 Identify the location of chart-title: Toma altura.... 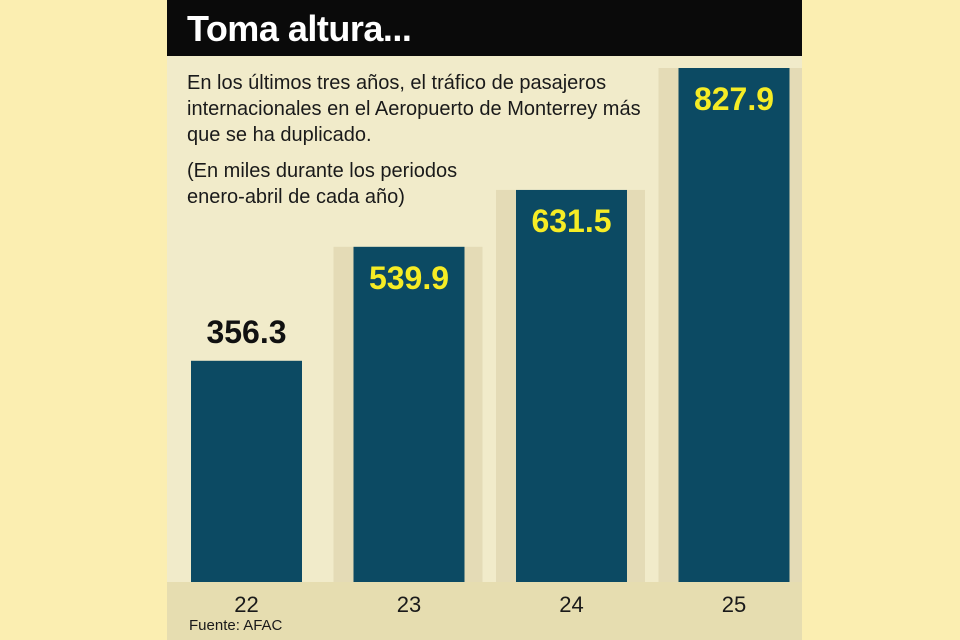
(299, 28).